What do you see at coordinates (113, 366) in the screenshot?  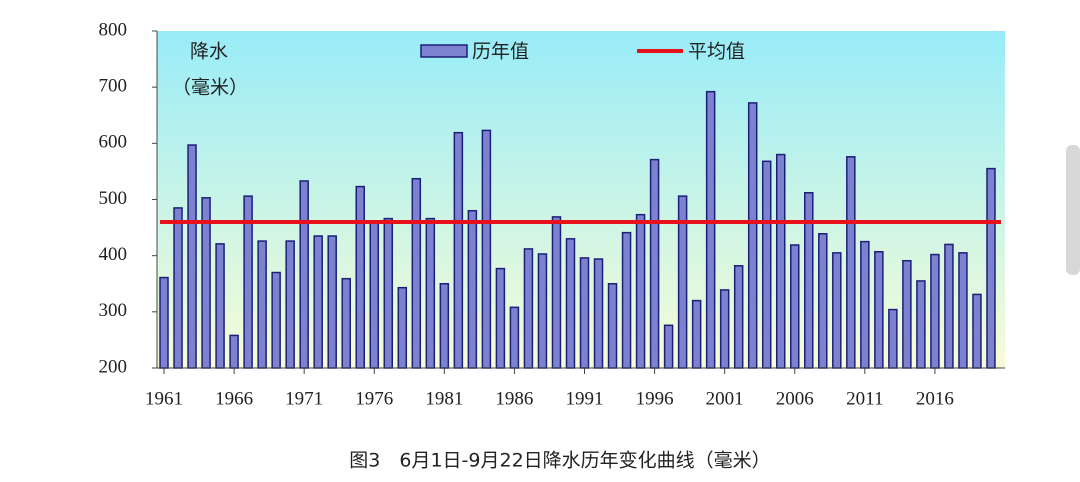 I see `y-tick-label: 200` at bounding box center [113, 366].